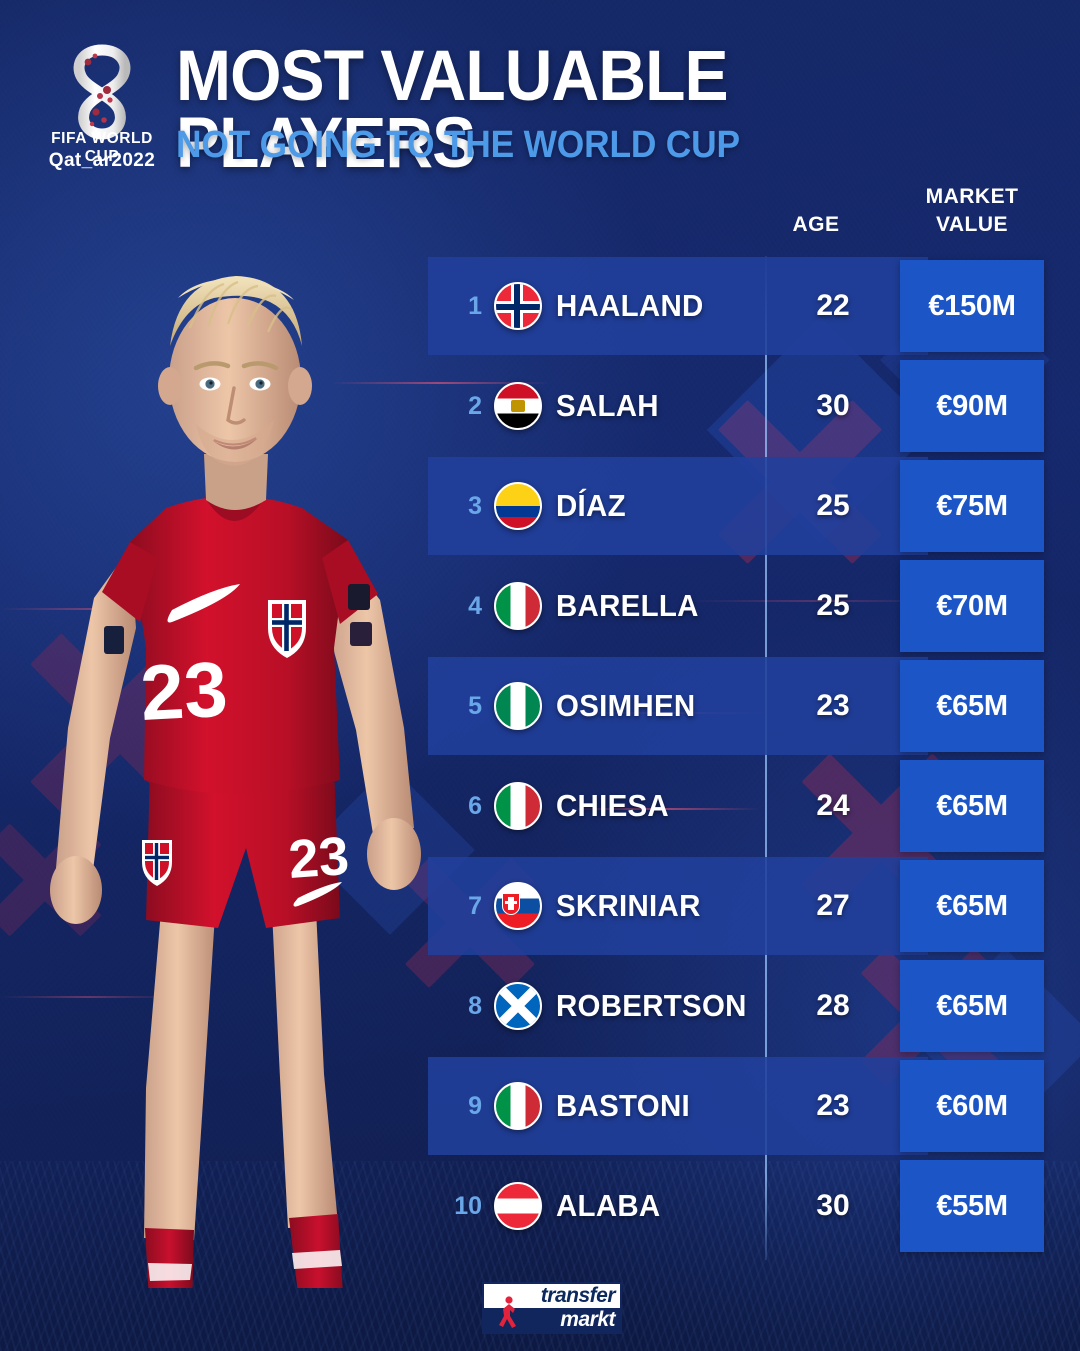 The width and height of the screenshot is (1080, 1351). I want to click on row-player-name: SKRINIAR, so click(628, 905).